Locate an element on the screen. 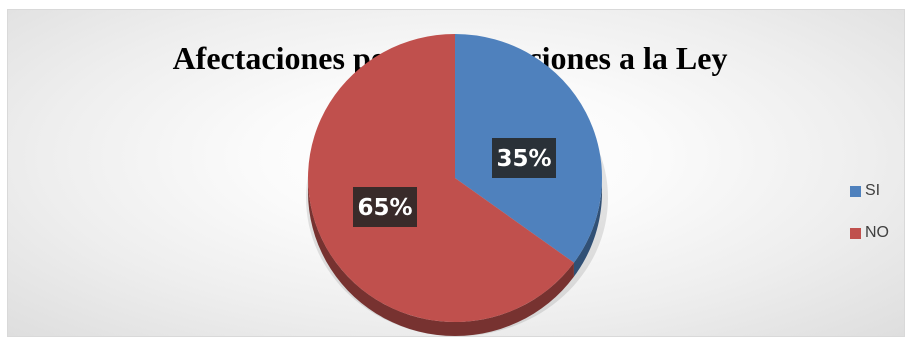 This screenshot has width=912, height=345. data-label-si: 35% is located at coordinates (524, 158).